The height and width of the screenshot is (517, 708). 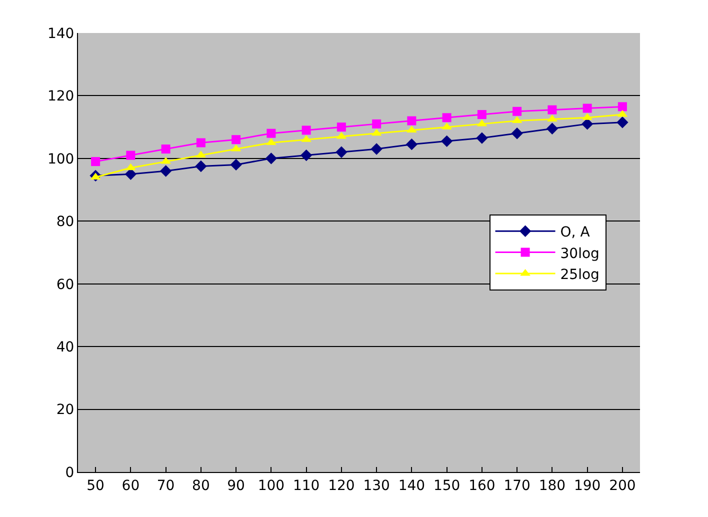 What do you see at coordinates (580, 274) in the screenshot?
I see `legend-label: 25log` at bounding box center [580, 274].